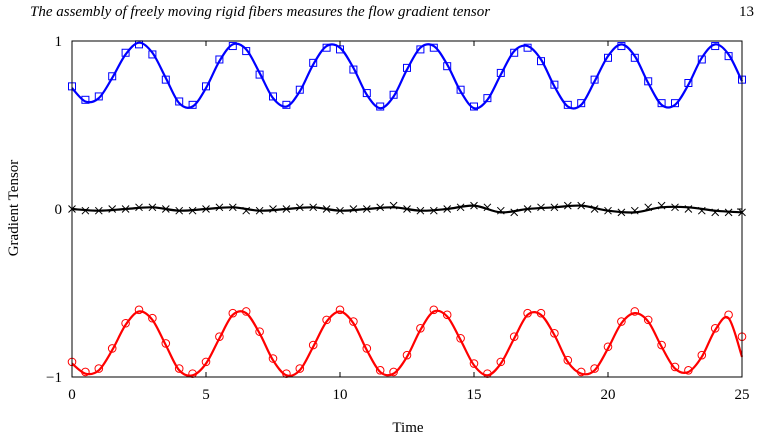 The width and height of the screenshot is (767, 440). I want to click on x-tick-label: 10, so click(340, 395).